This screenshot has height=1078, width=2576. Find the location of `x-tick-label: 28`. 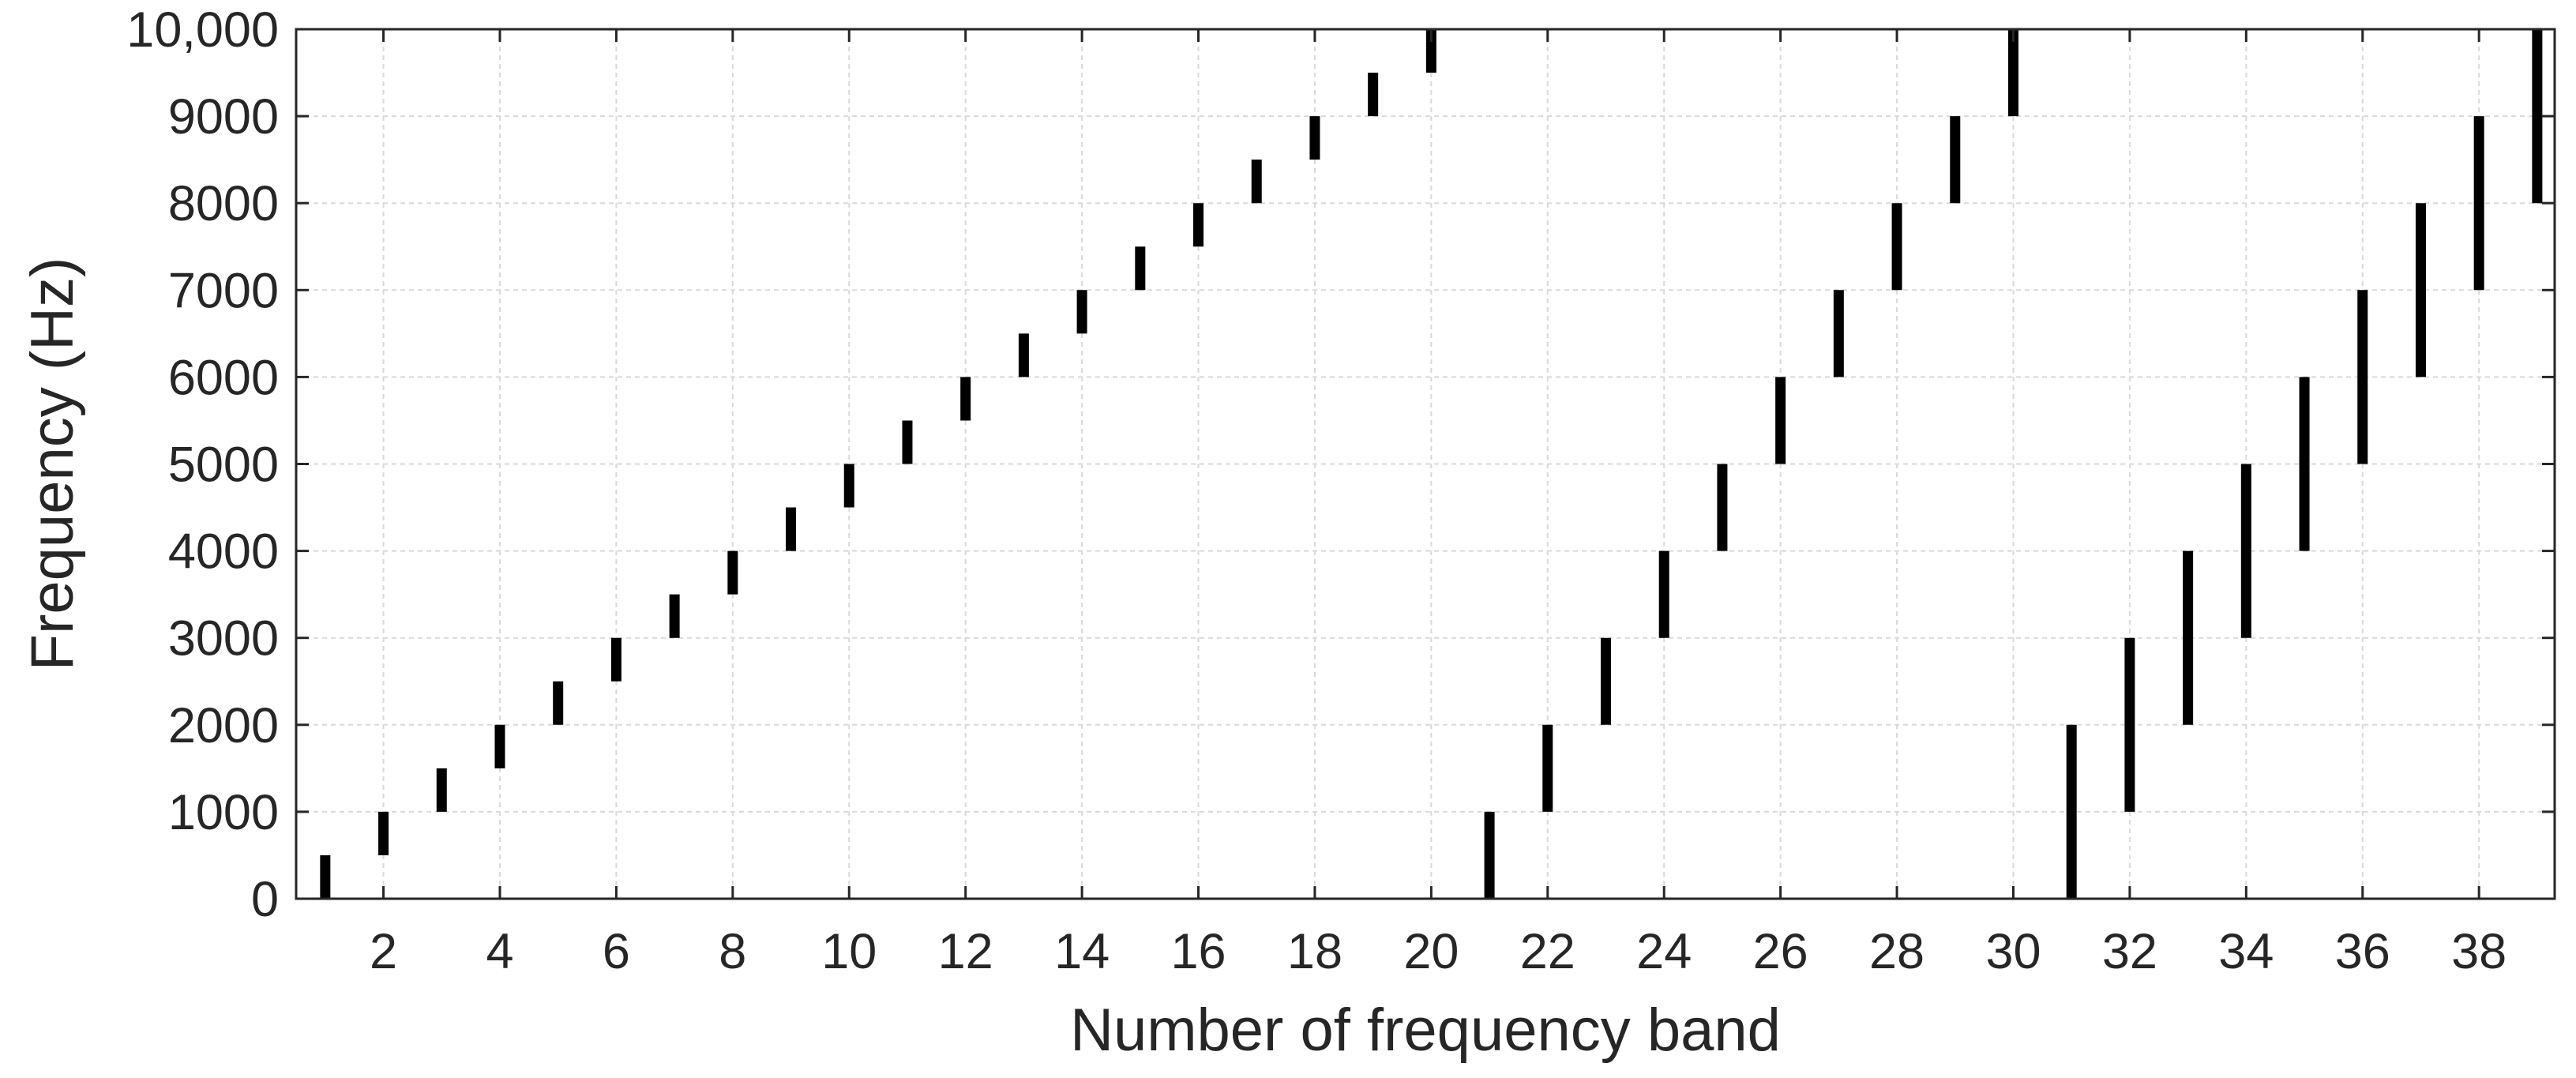

x-tick-label: 28 is located at coordinates (1896, 951).